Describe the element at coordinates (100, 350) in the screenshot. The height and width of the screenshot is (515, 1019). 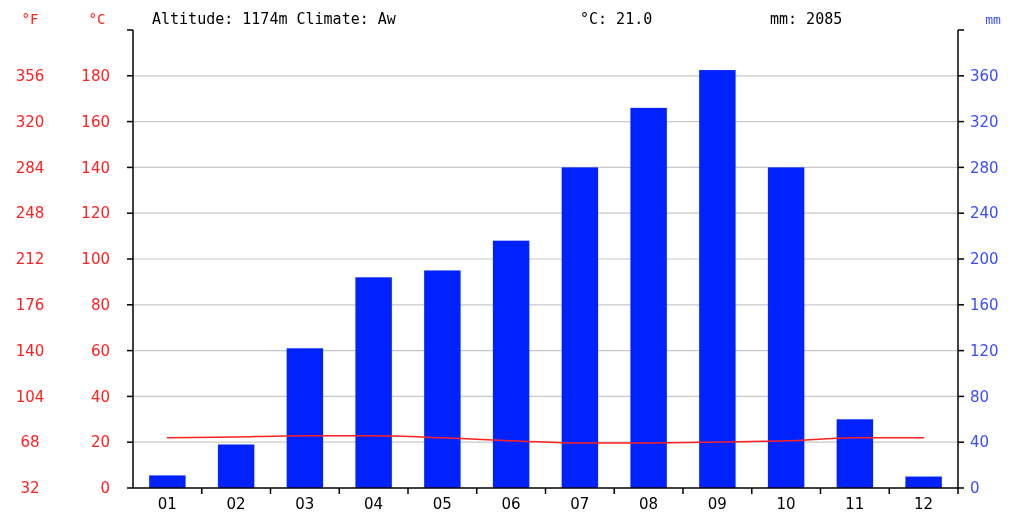
I see `y-tick-label: 60` at that location.